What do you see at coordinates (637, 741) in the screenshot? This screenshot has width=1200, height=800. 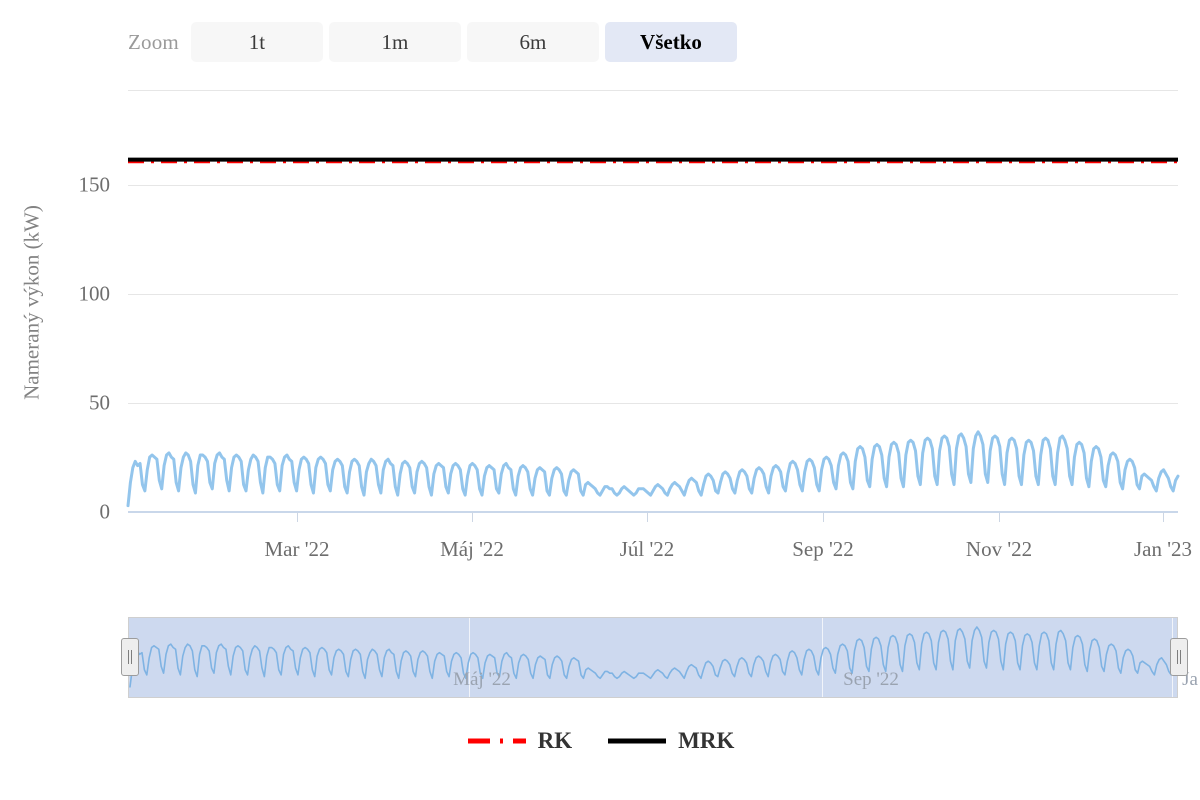 I see `legend-swatch-mrk-solid-icon` at bounding box center [637, 741].